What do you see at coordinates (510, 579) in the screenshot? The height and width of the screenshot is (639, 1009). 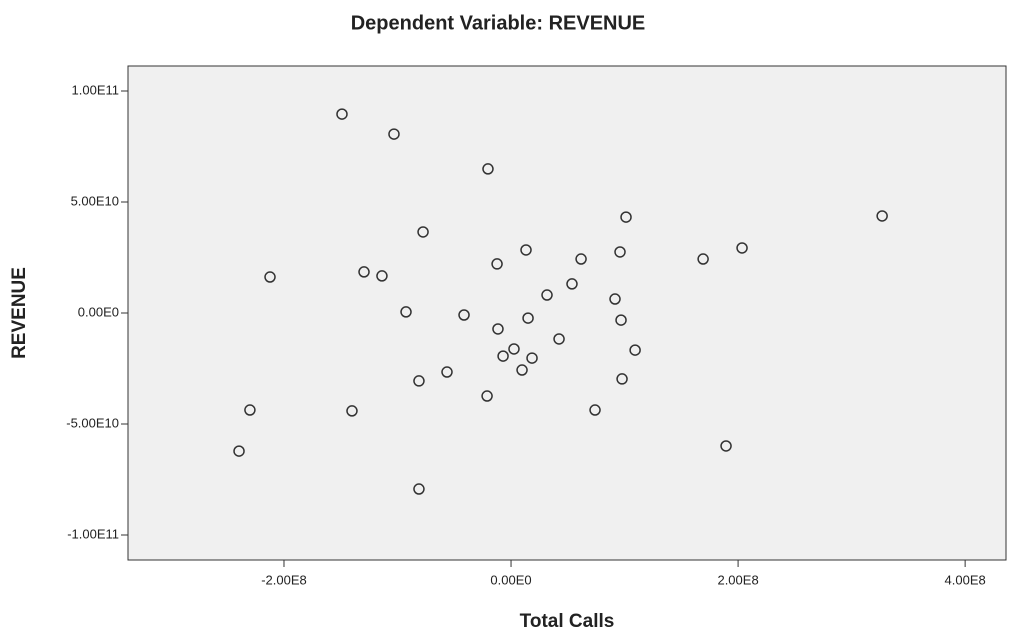 I see `x-tick-label: 0.00E0` at bounding box center [510, 579].